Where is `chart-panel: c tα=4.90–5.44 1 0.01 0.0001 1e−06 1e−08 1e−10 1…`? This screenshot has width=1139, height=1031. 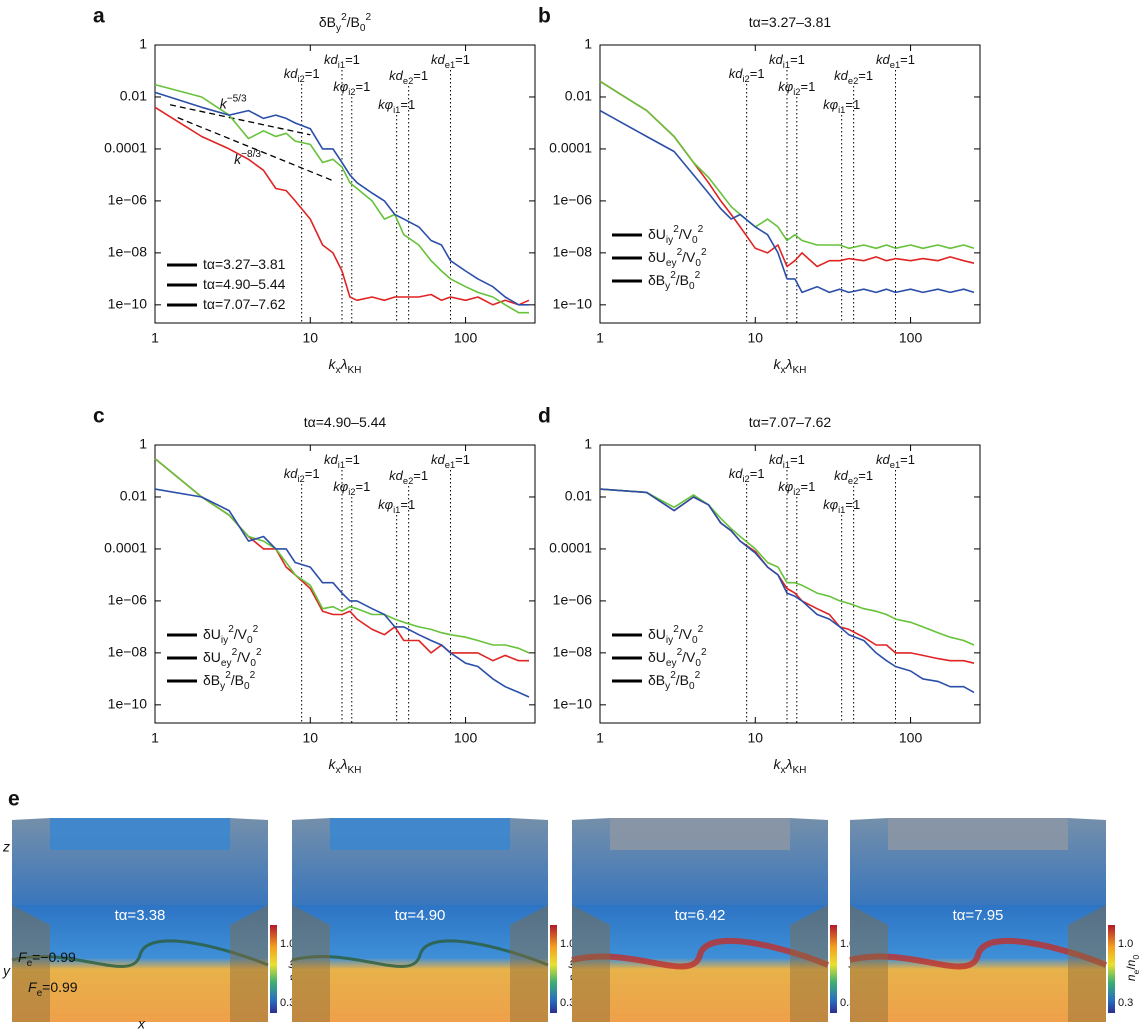
chart-panel: c tα=4.90–5.44 1 0.01 0.0001 1e−06 1e−08 1e−10 1… is located at coordinates (314, 590).